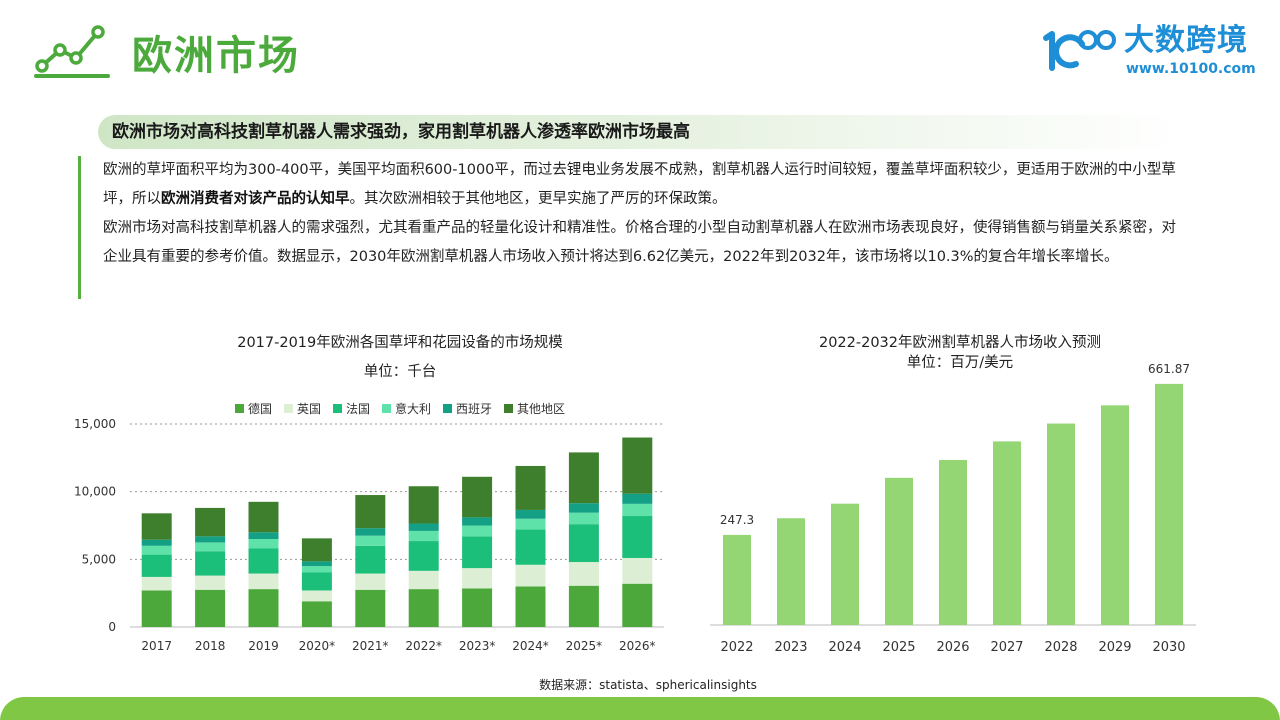 The image size is (1280, 720). I want to click on left-y-tick-label: 15,000, so click(95, 424).